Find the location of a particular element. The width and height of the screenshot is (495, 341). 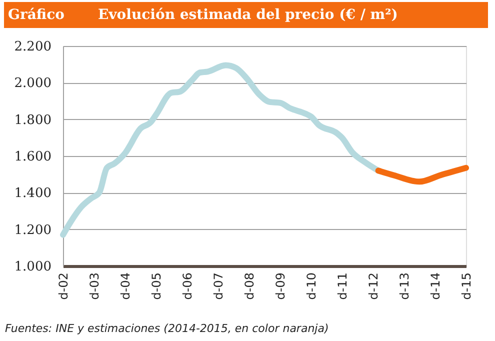

x-tick-label: d-07 is located at coordinates (218, 286).